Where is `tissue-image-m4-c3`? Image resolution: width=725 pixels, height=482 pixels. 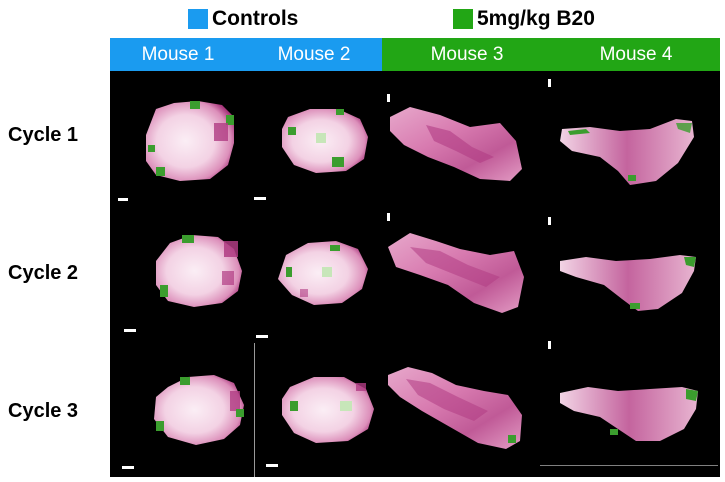 tissue-image-m4-c3 is located at coordinates (629, 414).